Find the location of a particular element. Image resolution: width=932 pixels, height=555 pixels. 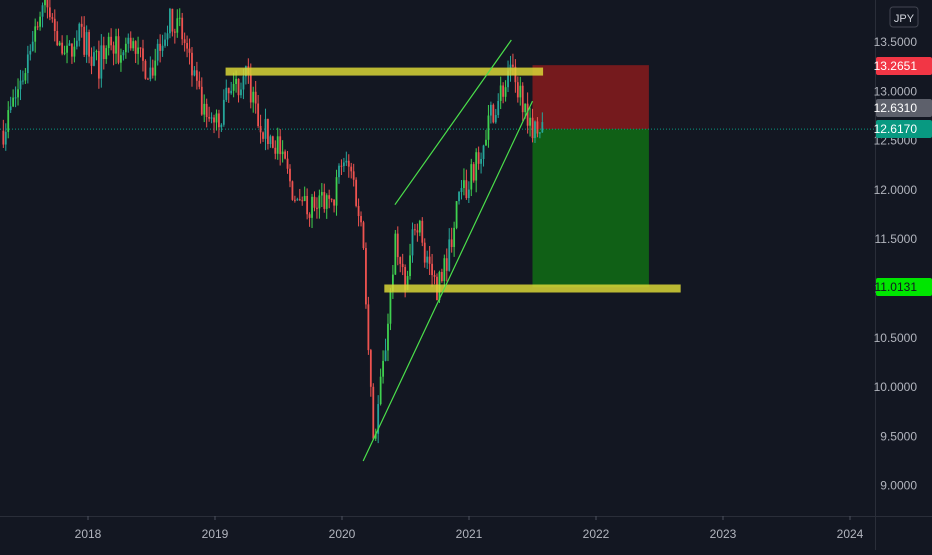

support-zone-band is located at coordinates (532, 288).